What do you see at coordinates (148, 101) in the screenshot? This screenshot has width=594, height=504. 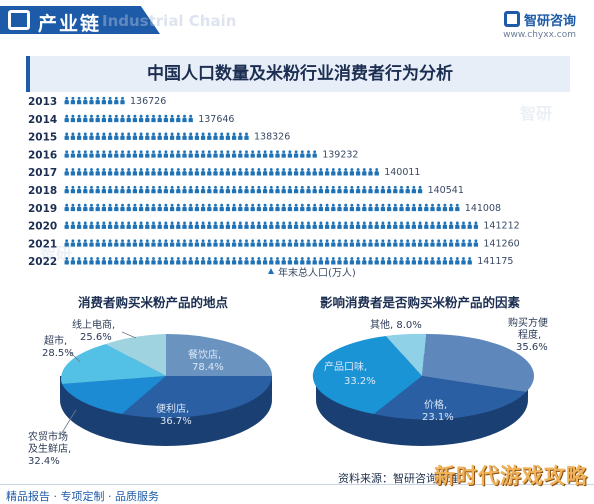 I see `population-value: 136726` at bounding box center [148, 101].